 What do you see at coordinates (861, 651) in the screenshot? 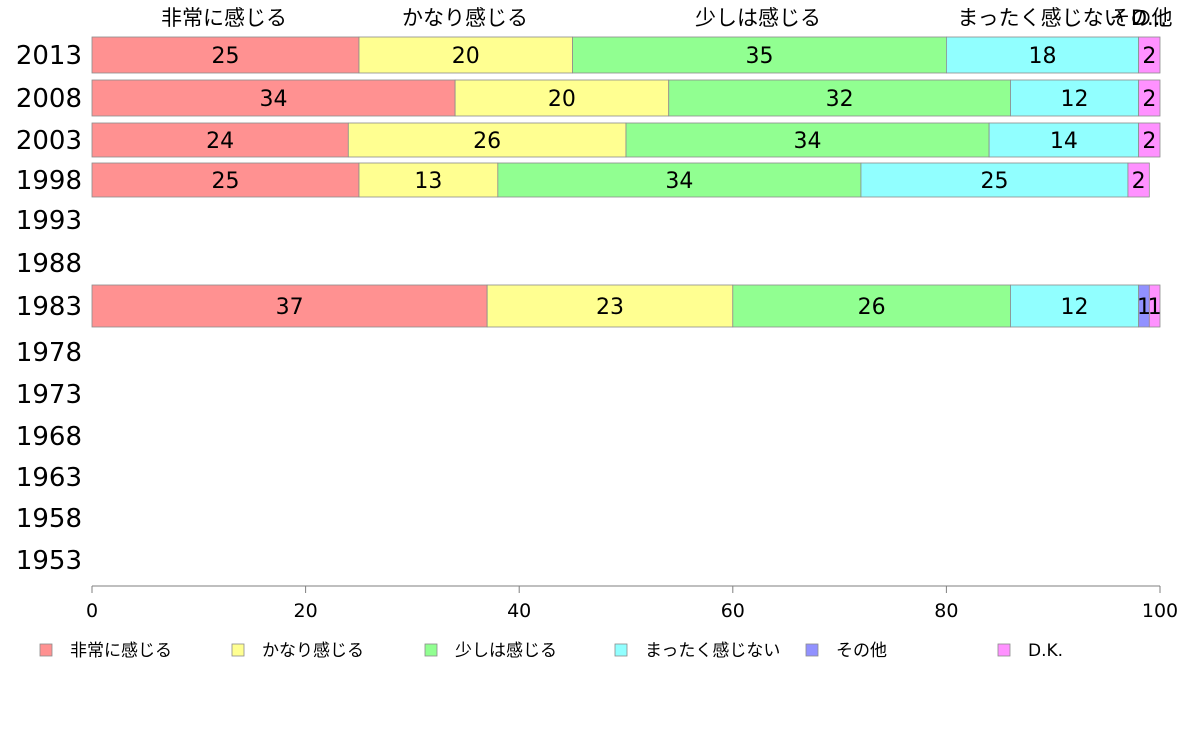
I see `legend-label-4: その他` at bounding box center [861, 651].